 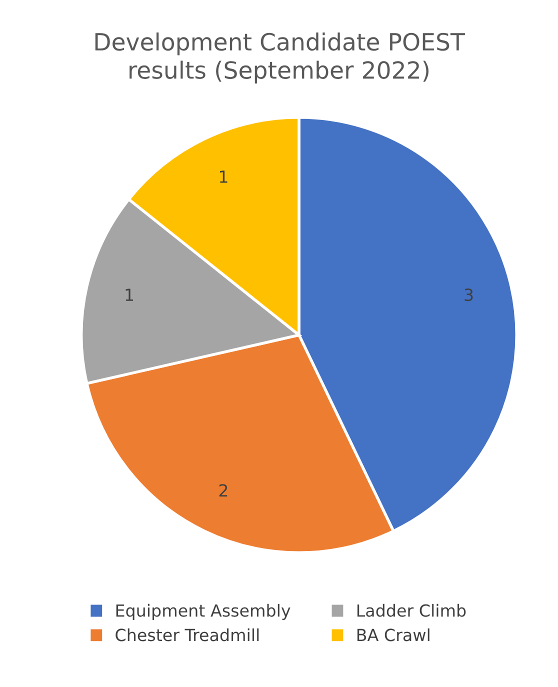 What do you see at coordinates (280, 58) in the screenshot?
I see `chart-title: Development Candidate POEST results (September 2022)` at bounding box center [280, 58].